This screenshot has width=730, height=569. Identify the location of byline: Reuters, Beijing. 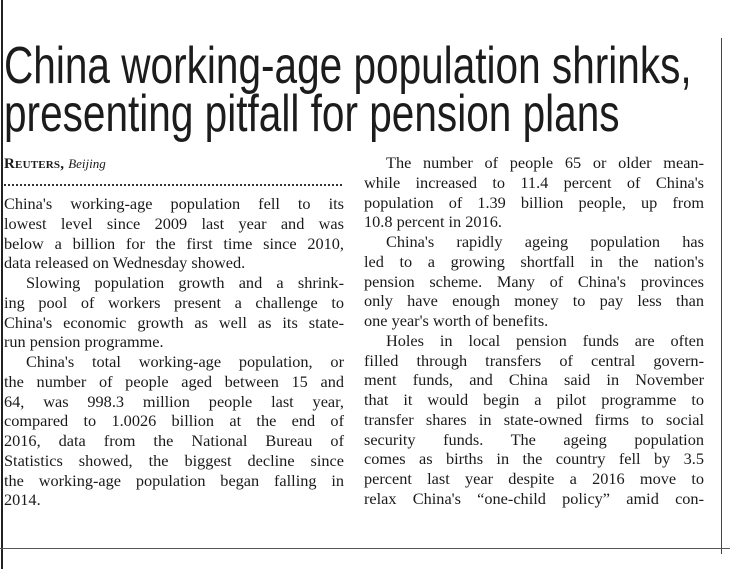
(55, 164).